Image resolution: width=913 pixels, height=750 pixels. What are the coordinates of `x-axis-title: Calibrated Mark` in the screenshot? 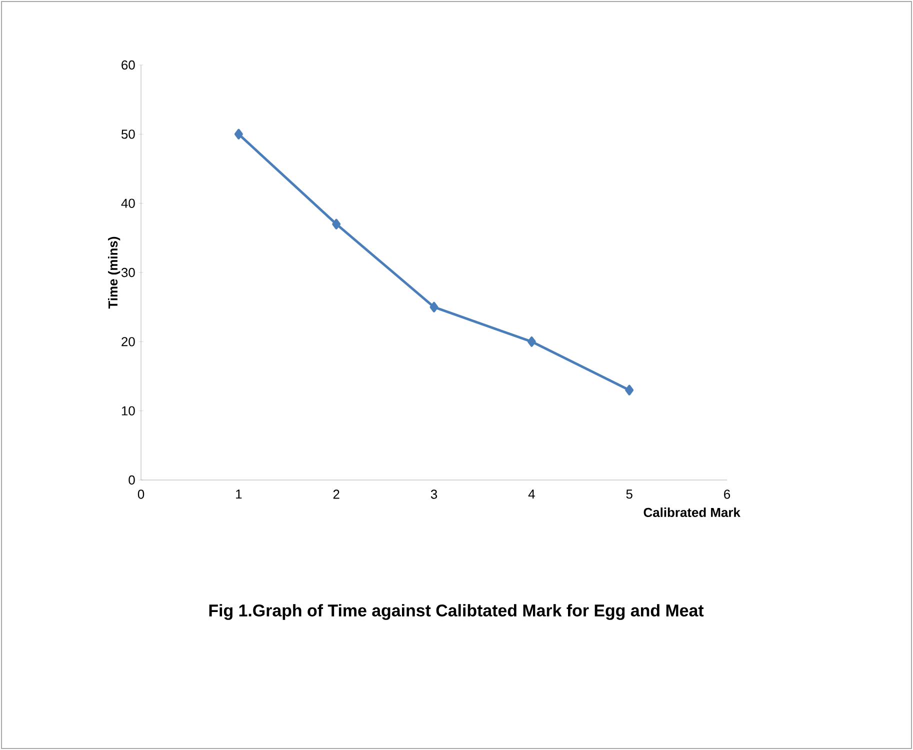 It's located at (692, 513).